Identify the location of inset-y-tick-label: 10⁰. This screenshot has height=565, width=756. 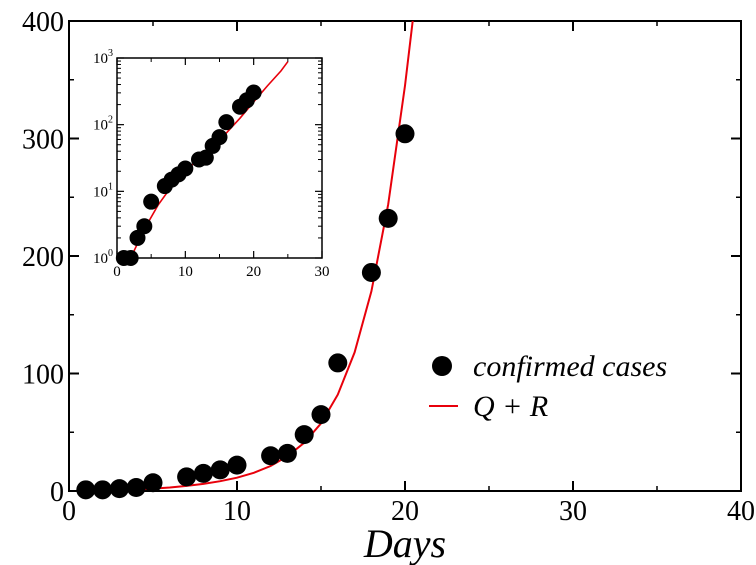
(103, 257).